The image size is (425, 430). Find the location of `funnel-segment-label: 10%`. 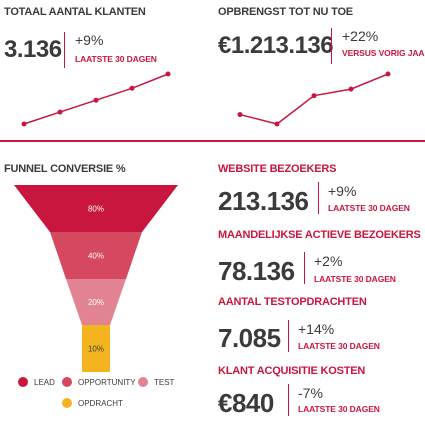

funnel-segment-label: 10% is located at coordinates (96, 349).